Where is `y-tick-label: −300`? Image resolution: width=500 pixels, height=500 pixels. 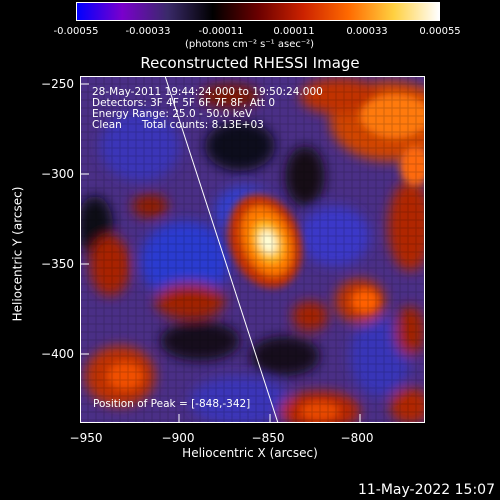 y-tick-label: −300 is located at coordinates (57, 174).